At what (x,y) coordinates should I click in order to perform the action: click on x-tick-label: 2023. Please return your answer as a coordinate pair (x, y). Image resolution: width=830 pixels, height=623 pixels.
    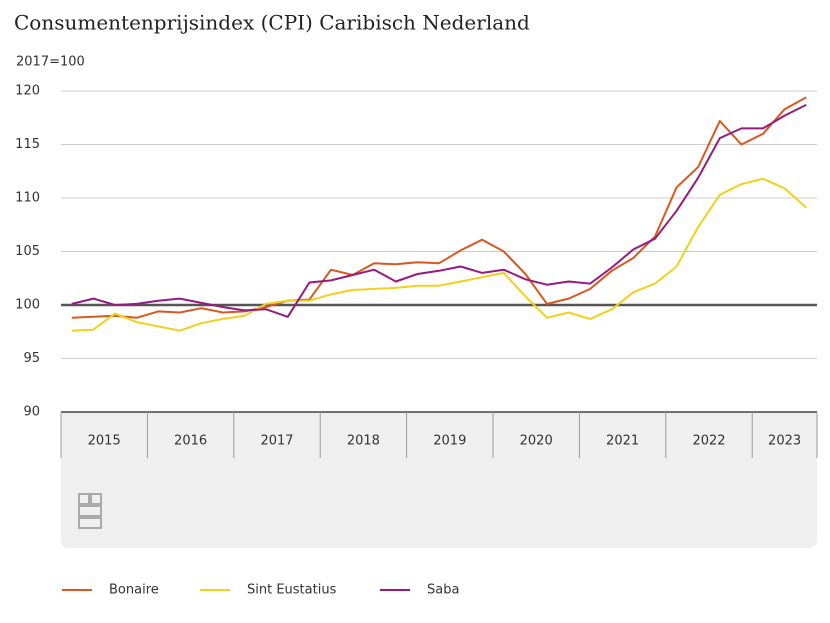
    Looking at the image, I should click on (784, 441).